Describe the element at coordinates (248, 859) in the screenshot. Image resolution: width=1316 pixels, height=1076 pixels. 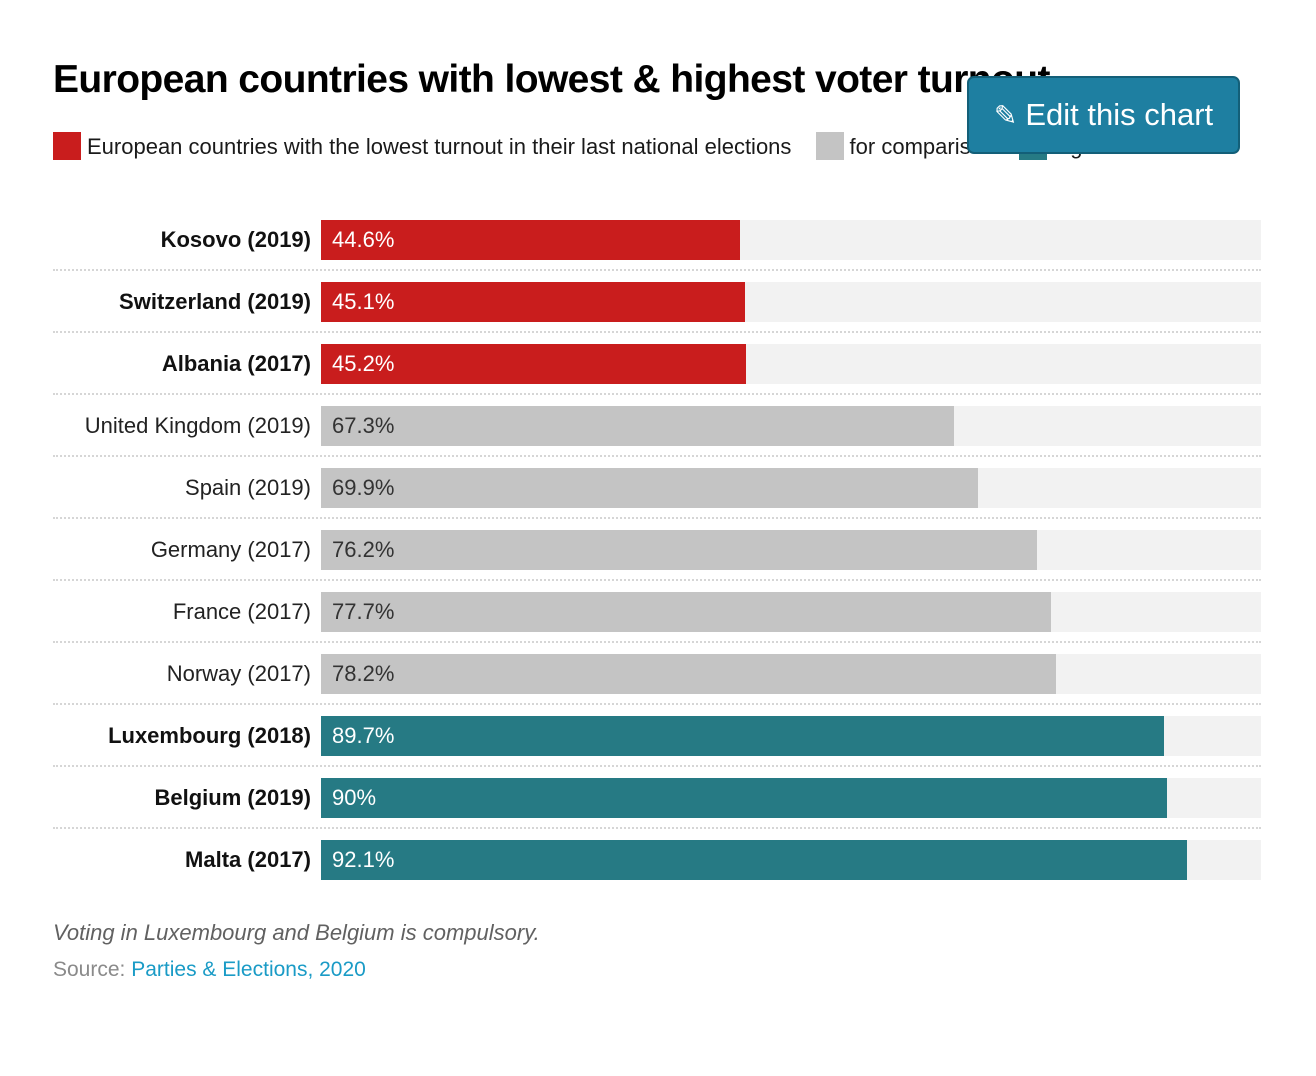
I see `category-label: Malta (2017)` at that location.